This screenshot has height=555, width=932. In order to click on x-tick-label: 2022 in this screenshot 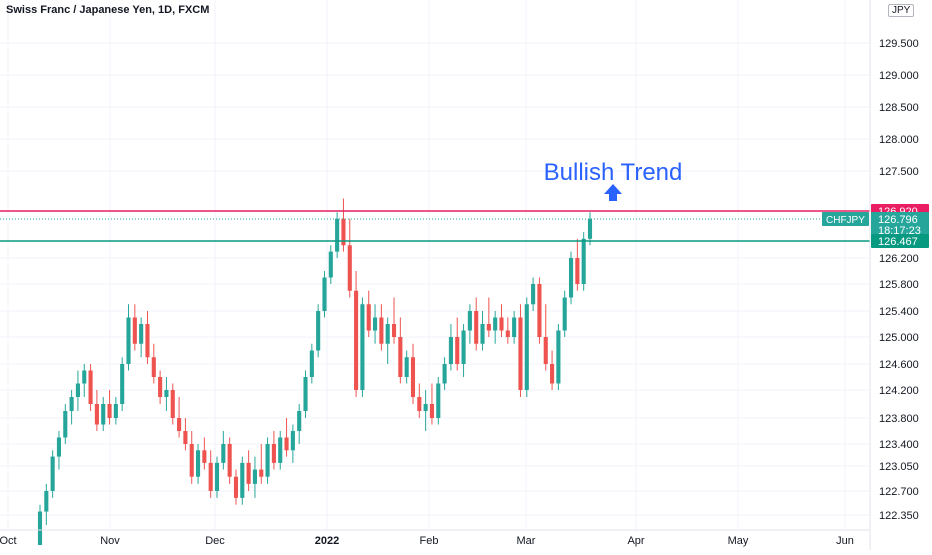, I will do `click(327, 541)`.